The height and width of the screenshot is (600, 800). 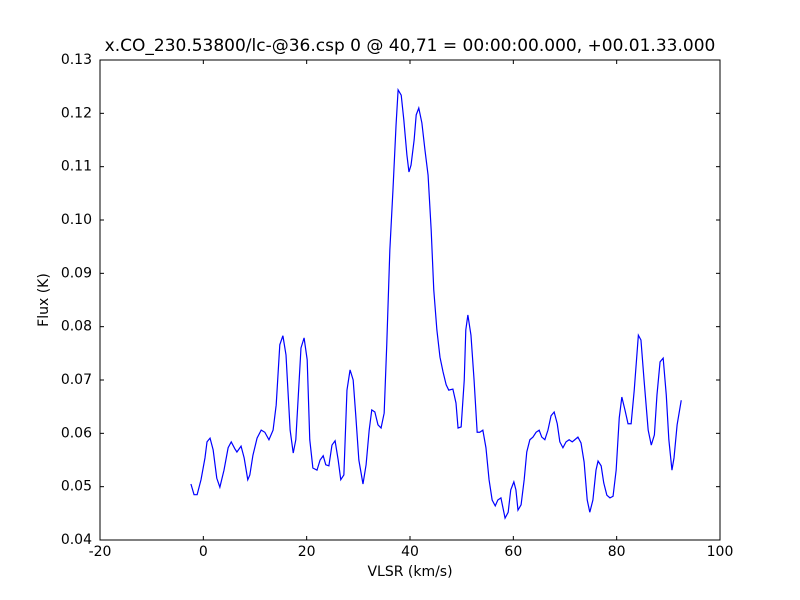 I want to click on y-tick-label: 0.10, so click(x=76, y=220).